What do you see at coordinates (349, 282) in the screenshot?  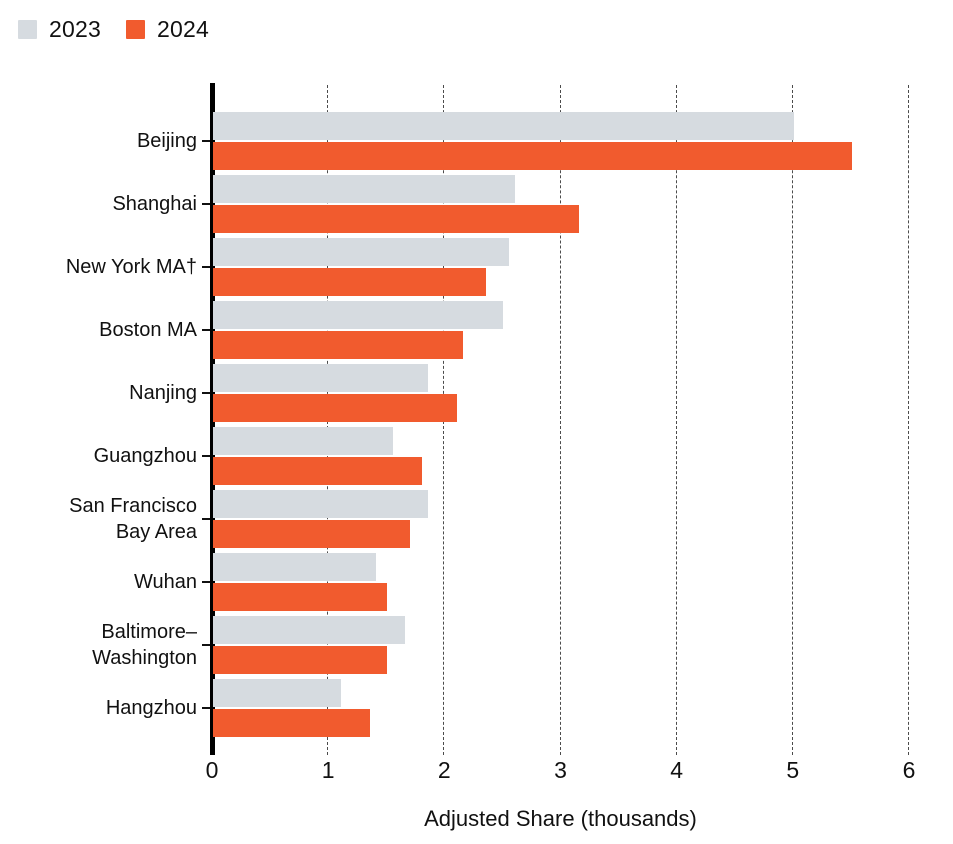 I see `bar-2024-New York MA†` at bounding box center [349, 282].